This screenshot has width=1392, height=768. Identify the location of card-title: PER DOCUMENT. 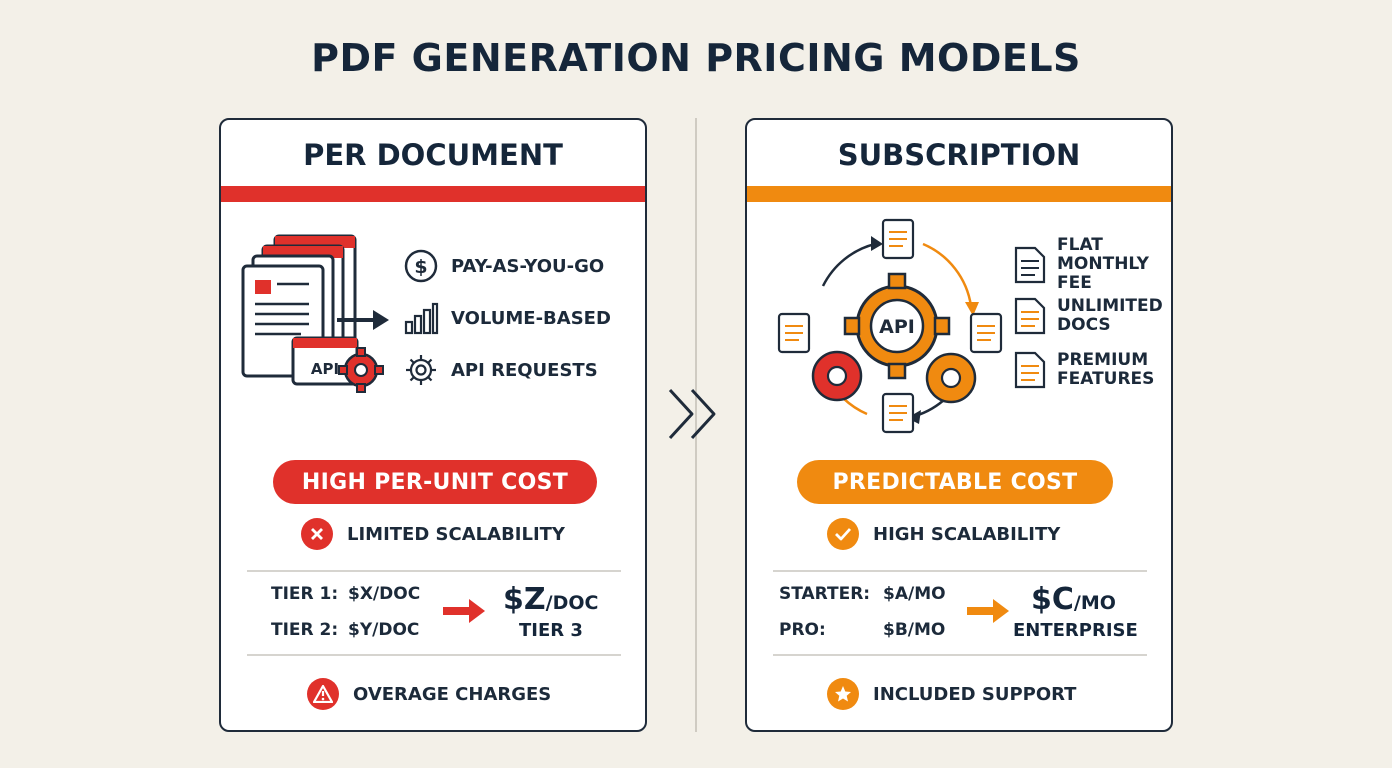
(433, 155).